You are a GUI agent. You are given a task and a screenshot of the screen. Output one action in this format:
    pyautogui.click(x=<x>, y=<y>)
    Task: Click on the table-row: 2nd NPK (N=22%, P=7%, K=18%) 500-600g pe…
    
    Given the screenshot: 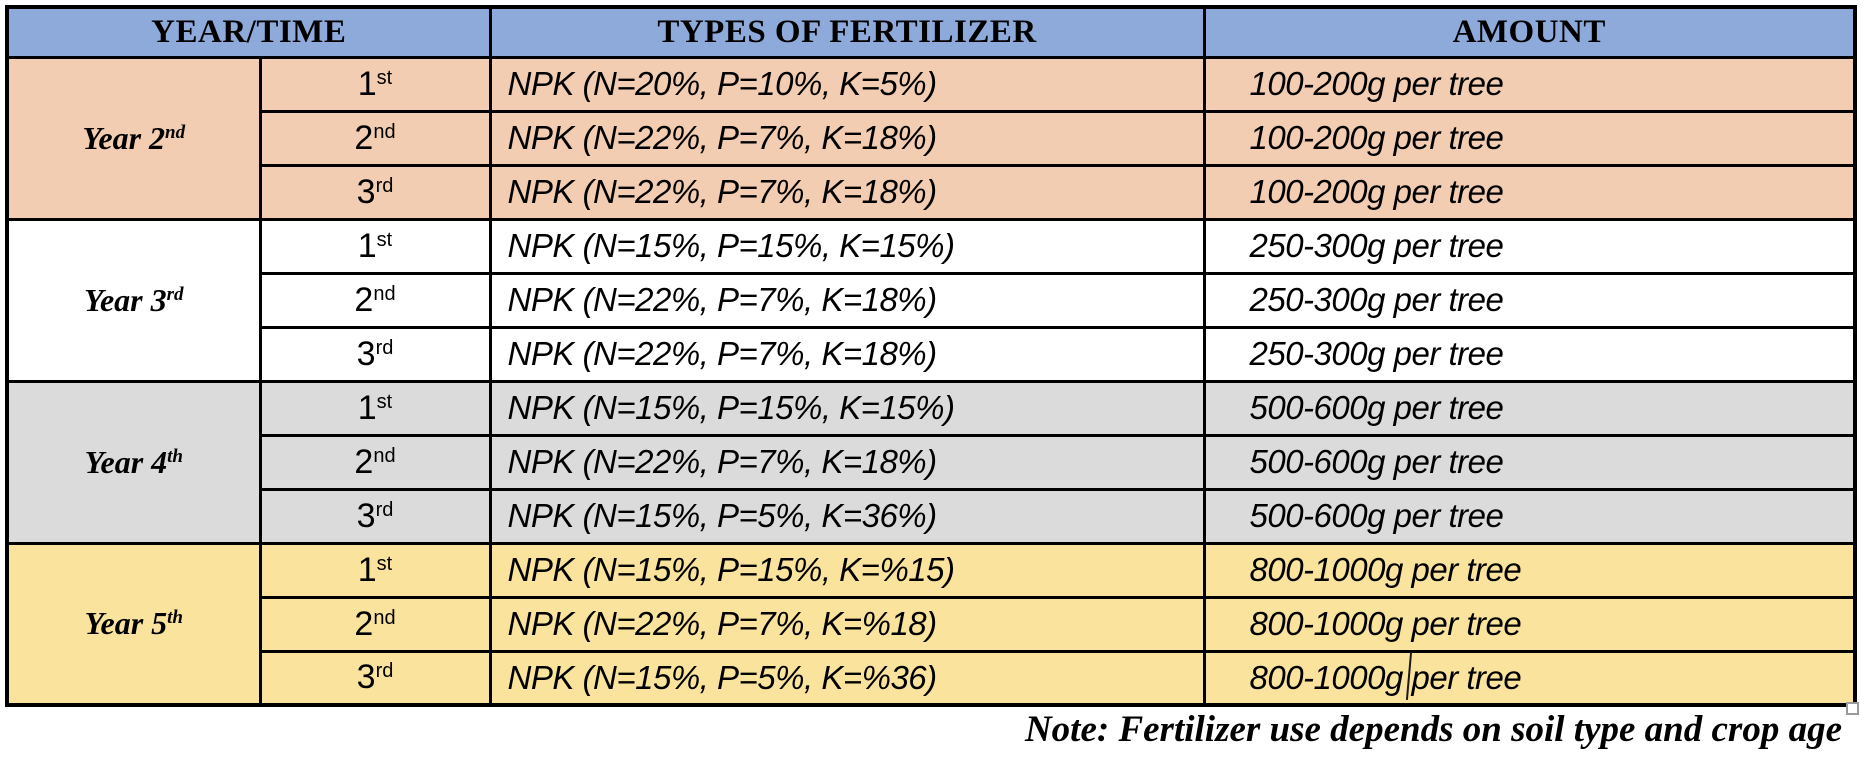 What is the action you would take?
    pyautogui.click(x=932, y=462)
    